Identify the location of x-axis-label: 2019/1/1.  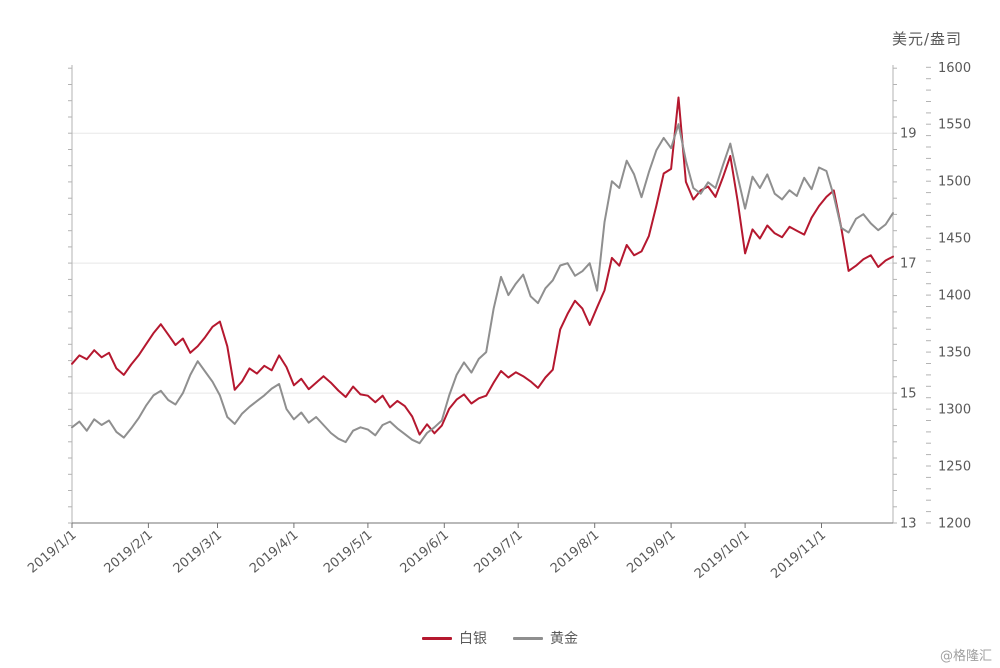
(52, 552).